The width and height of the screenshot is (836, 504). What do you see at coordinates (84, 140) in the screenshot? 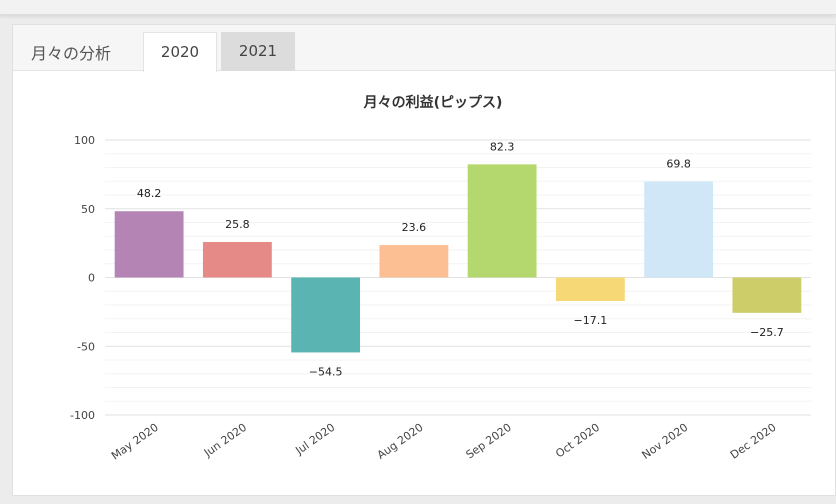
I see `y-tick-label: 100` at bounding box center [84, 140].